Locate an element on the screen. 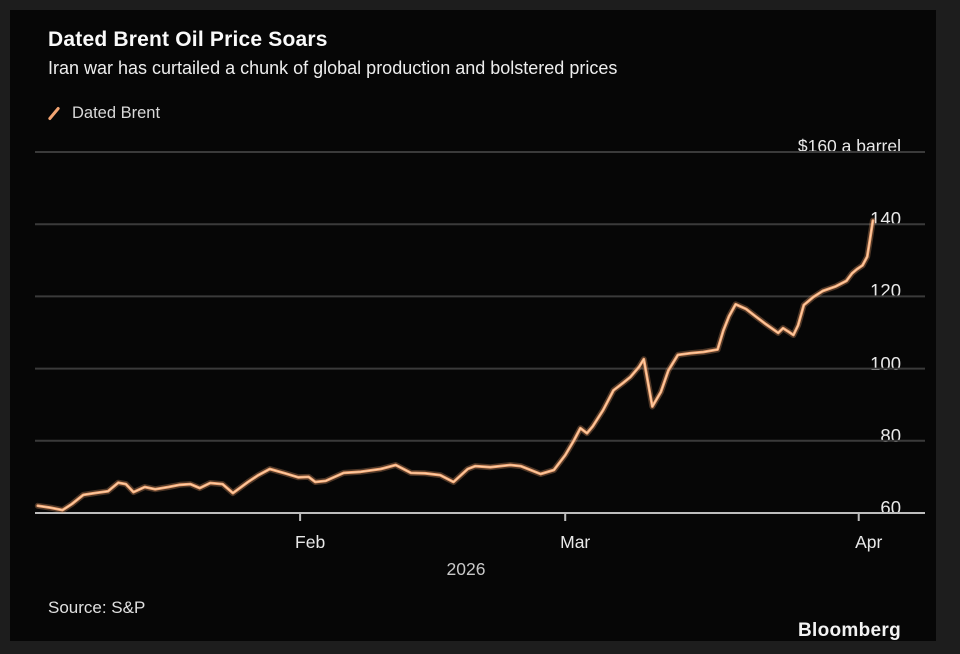 This screenshot has width=960, height=654. bloomberg-logo: Bloomberg is located at coordinates (849, 630).